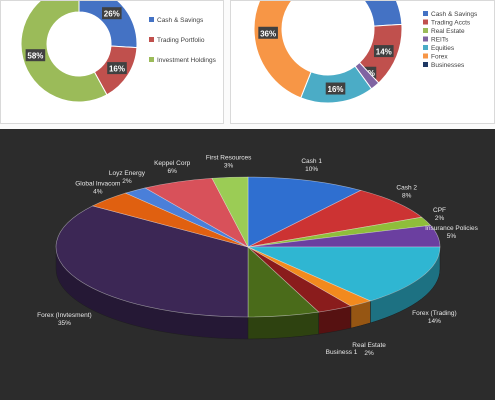 The image size is (495, 400). What do you see at coordinates (369, 345) in the screenshot?
I see `pie3d-label-real-estate-name: Real Estate` at bounding box center [369, 345].